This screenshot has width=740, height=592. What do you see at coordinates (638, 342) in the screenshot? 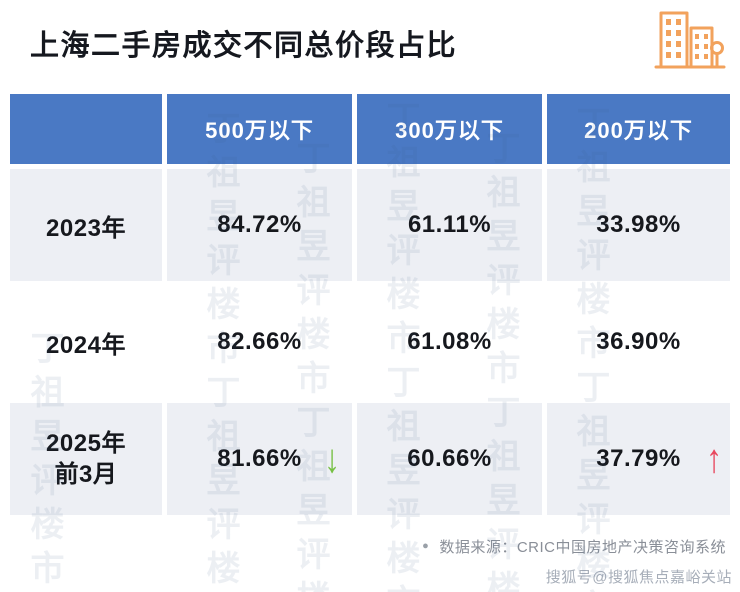
I see `value-2024-under-200w: 36.90%` at bounding box center [638, 342].